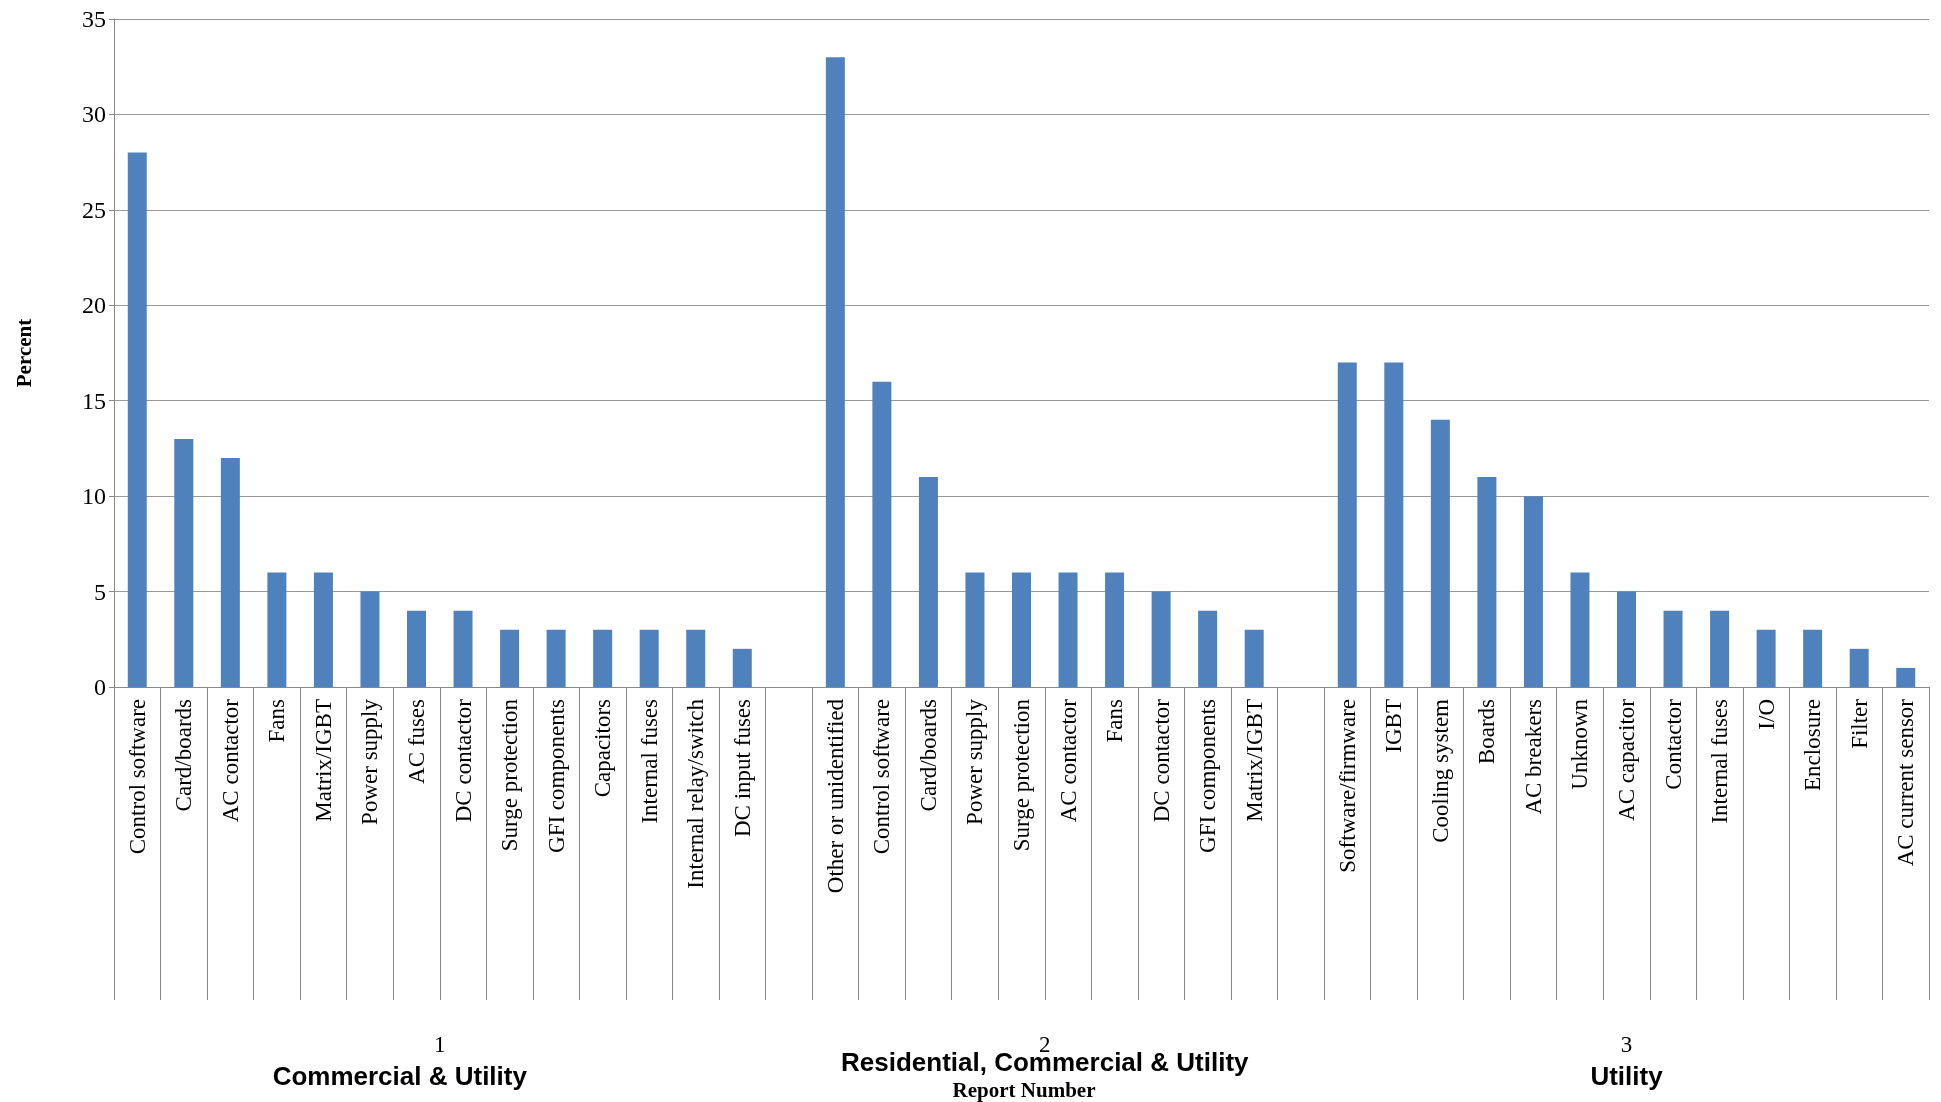 This screenshot has width=1941, height=1102. I want to click on text: 3, so click(1626, 1044).